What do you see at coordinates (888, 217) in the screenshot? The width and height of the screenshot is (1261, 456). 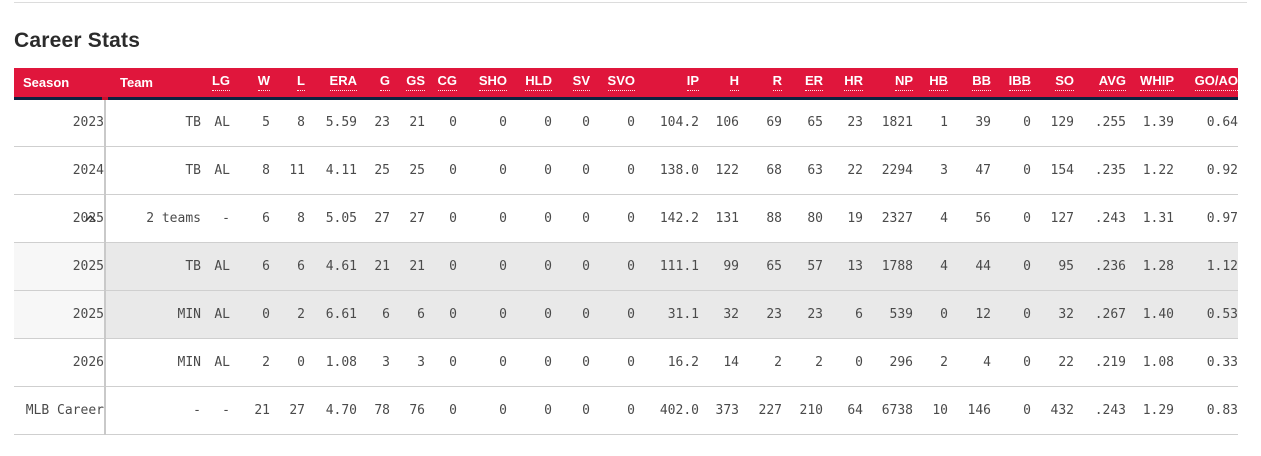 I see `stat-cell-np: 2327` at bounding box center [888, 217].